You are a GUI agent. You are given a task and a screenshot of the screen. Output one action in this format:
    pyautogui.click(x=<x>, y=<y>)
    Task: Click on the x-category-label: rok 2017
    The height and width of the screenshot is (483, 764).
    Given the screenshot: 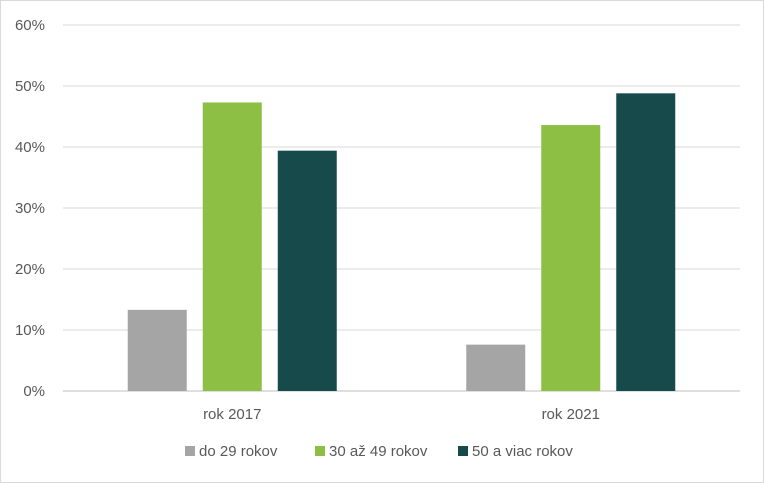 What is the action you would take?
    pyautogui.click(x=232, y=414)
    